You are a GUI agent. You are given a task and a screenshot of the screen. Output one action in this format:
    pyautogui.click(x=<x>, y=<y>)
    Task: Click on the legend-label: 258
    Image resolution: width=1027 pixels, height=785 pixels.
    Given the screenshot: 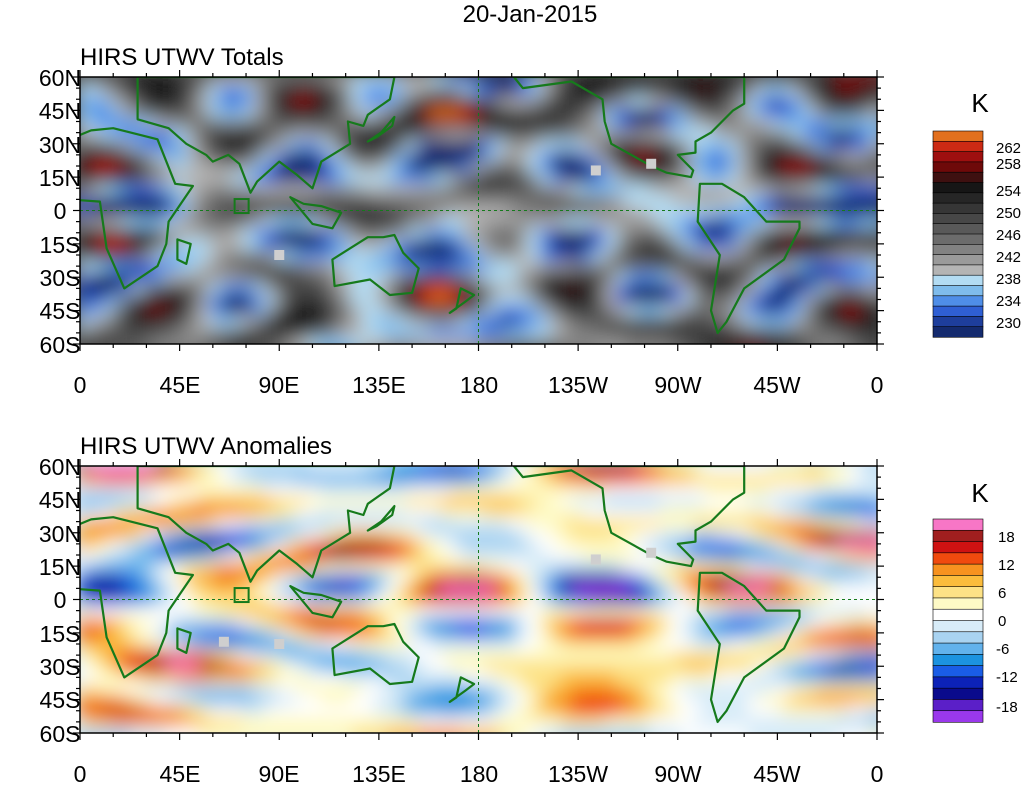 What is the action you would take?
    pyautogui.click(x=1008, y=164)
    